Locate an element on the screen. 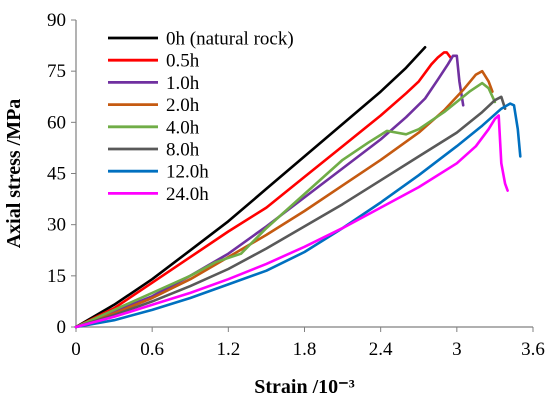 The height and width of the screenshot is (404, 550). y-tick-label: 30 is located at coordinates (56, 225).